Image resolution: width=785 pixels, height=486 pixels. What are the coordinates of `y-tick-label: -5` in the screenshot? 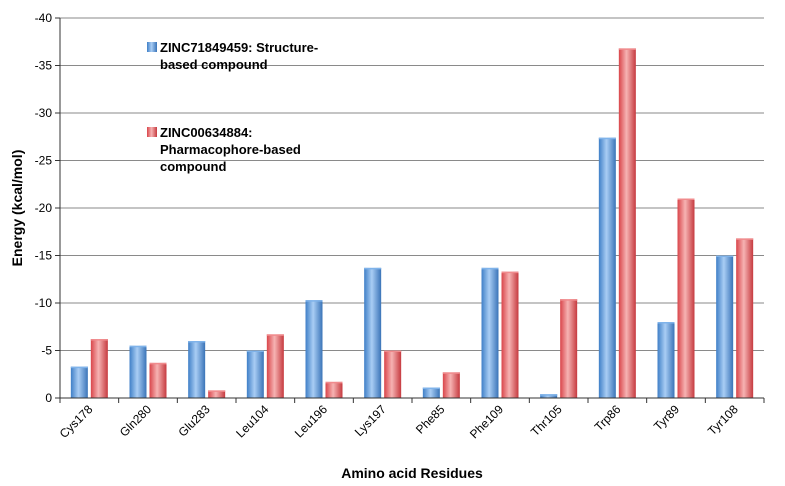 It's located at (46, 351).